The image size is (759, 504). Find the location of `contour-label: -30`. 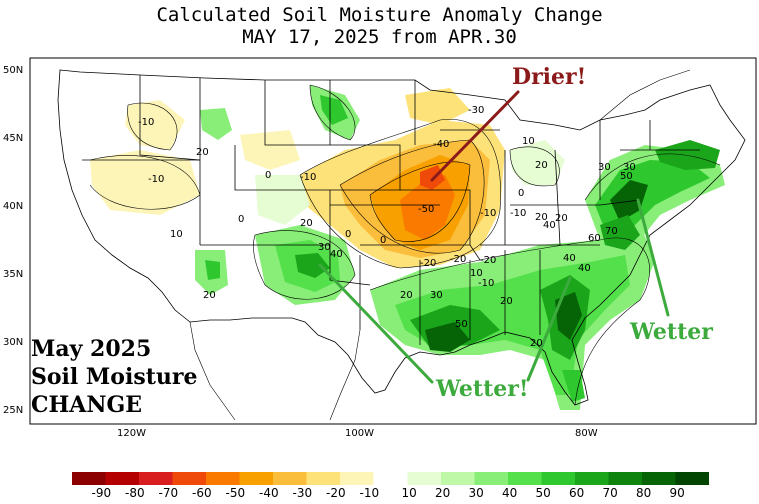

contour-label: -30 is located at coordinates (476, 110).